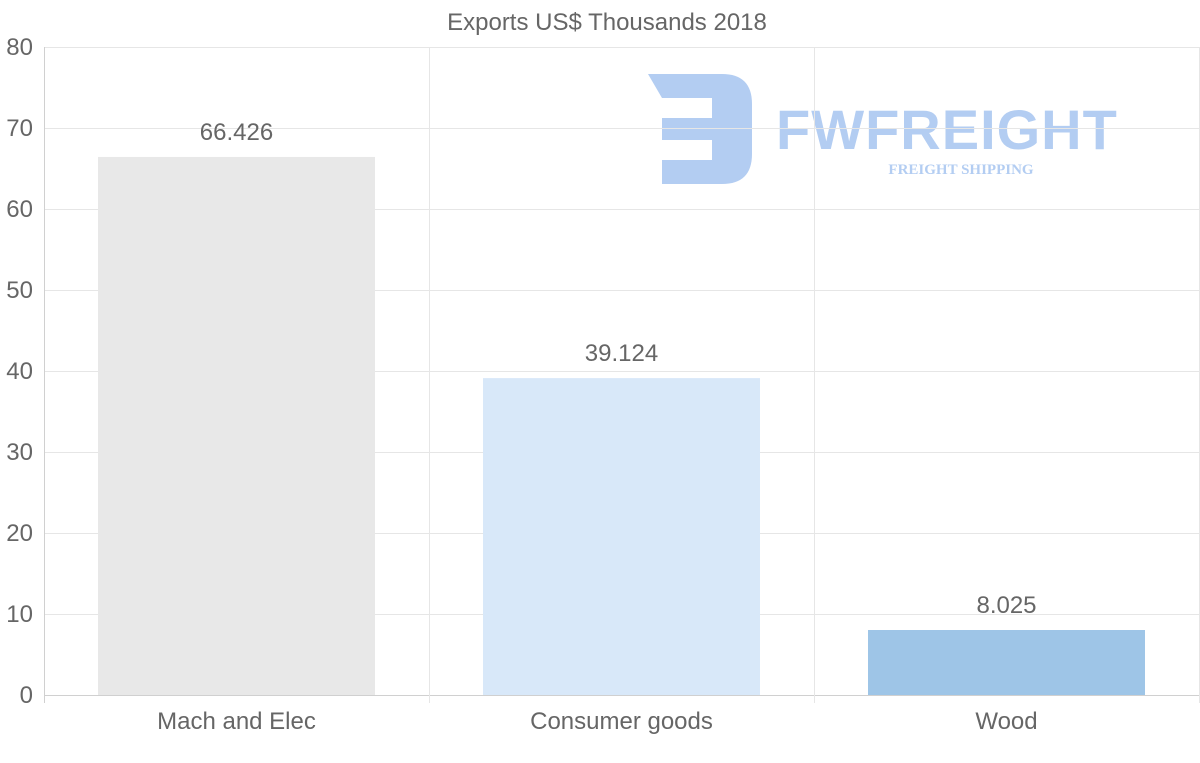 The image size is (1200, 763). What do you see at coordinates (236, 132) in the screenshot?
I see `bar-value-label: 66.426` at bounding box center [236, 132].